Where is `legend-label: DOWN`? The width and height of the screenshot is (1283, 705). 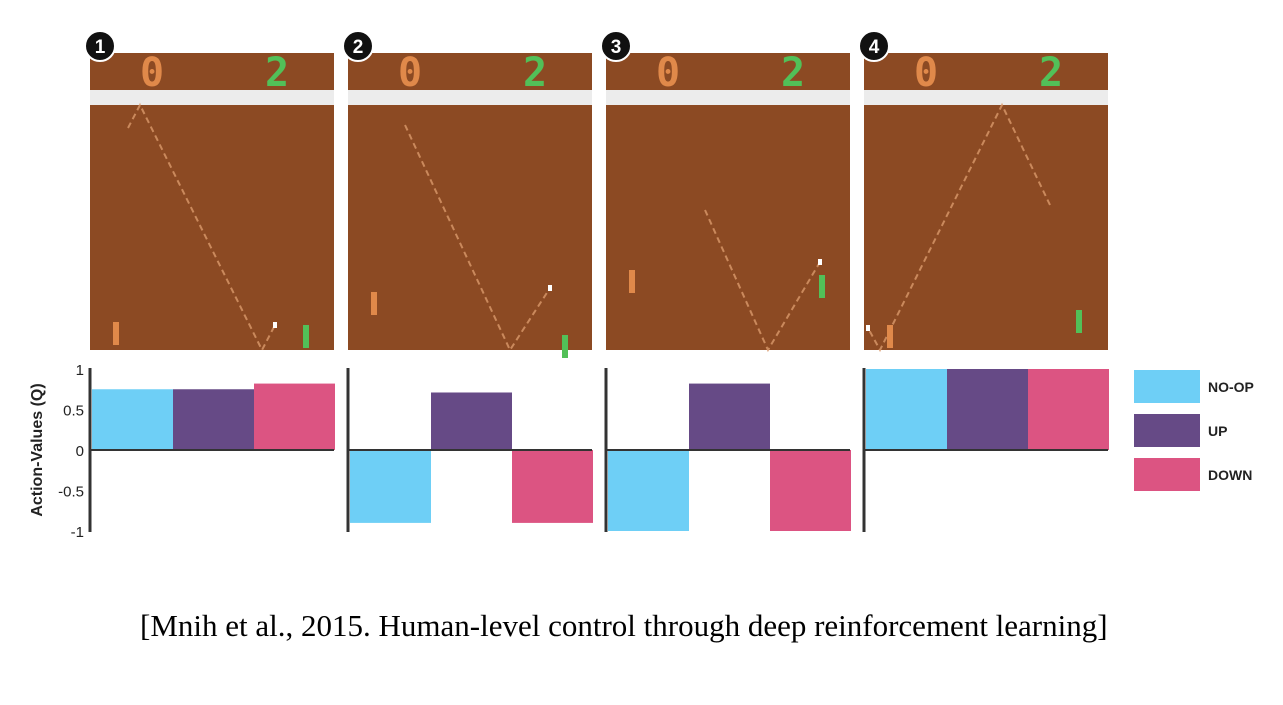
legend-label: DOWN is located at coordinates (1230, 475).